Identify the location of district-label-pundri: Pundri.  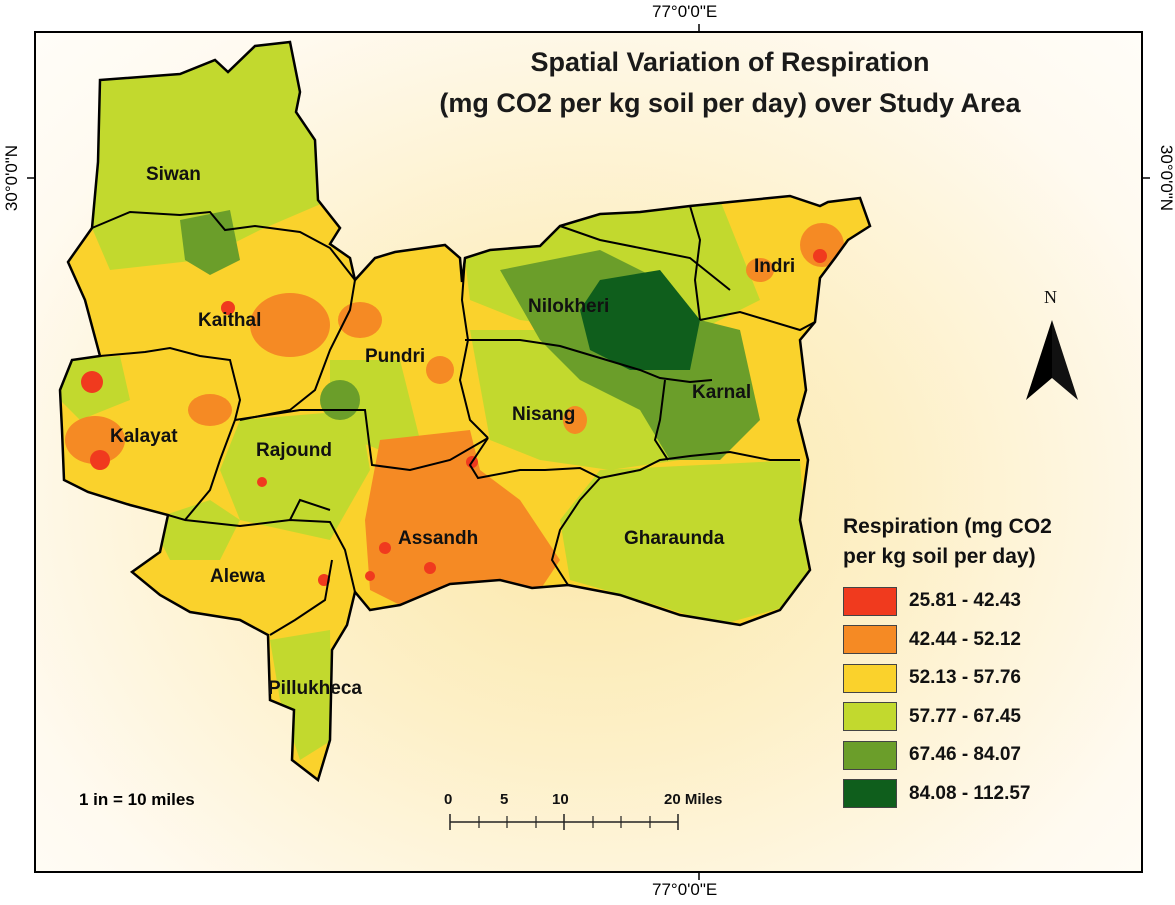
(395, 356).